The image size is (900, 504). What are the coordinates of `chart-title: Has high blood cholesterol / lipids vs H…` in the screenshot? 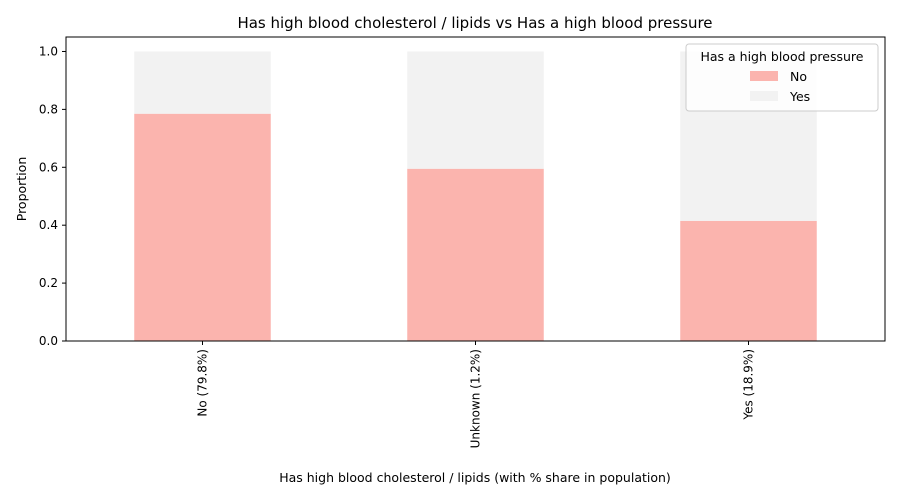 It's located at (474, 23).